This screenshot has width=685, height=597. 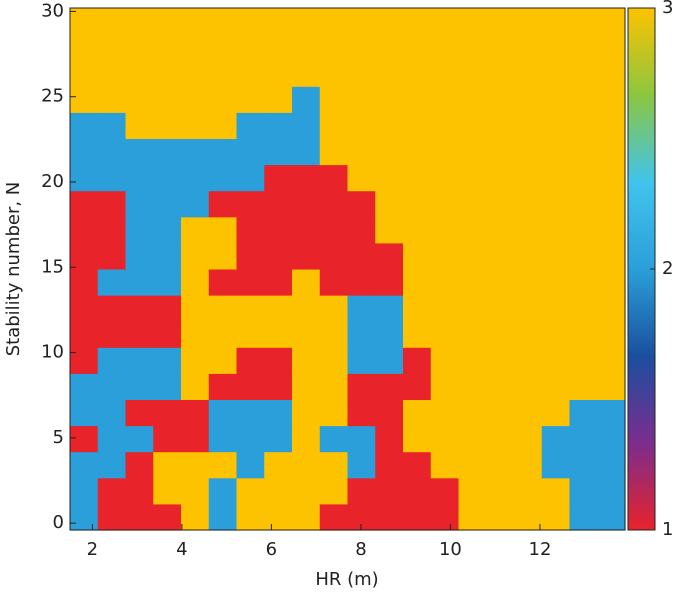 What do you see at coordinates (346, 579) in the screenshot?
I see `x-axis-label: HR (m)` at bounding box center [346, 579].